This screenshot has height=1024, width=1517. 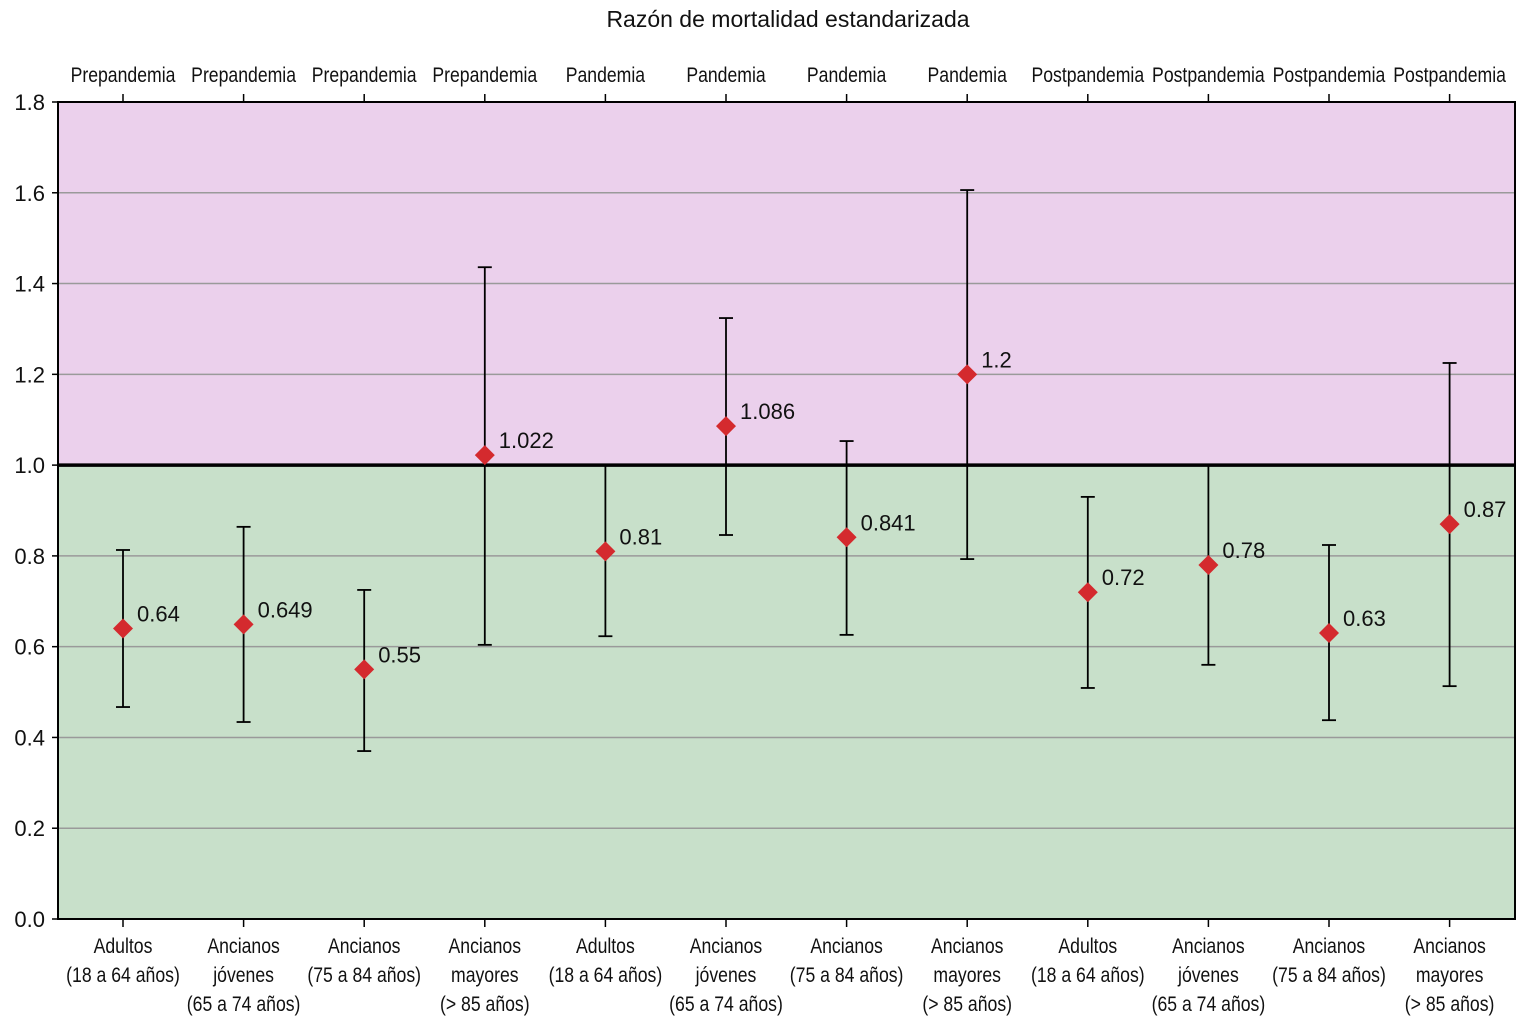 I want to click on y-tick-label: 1.8, so click(x=29, y=102).